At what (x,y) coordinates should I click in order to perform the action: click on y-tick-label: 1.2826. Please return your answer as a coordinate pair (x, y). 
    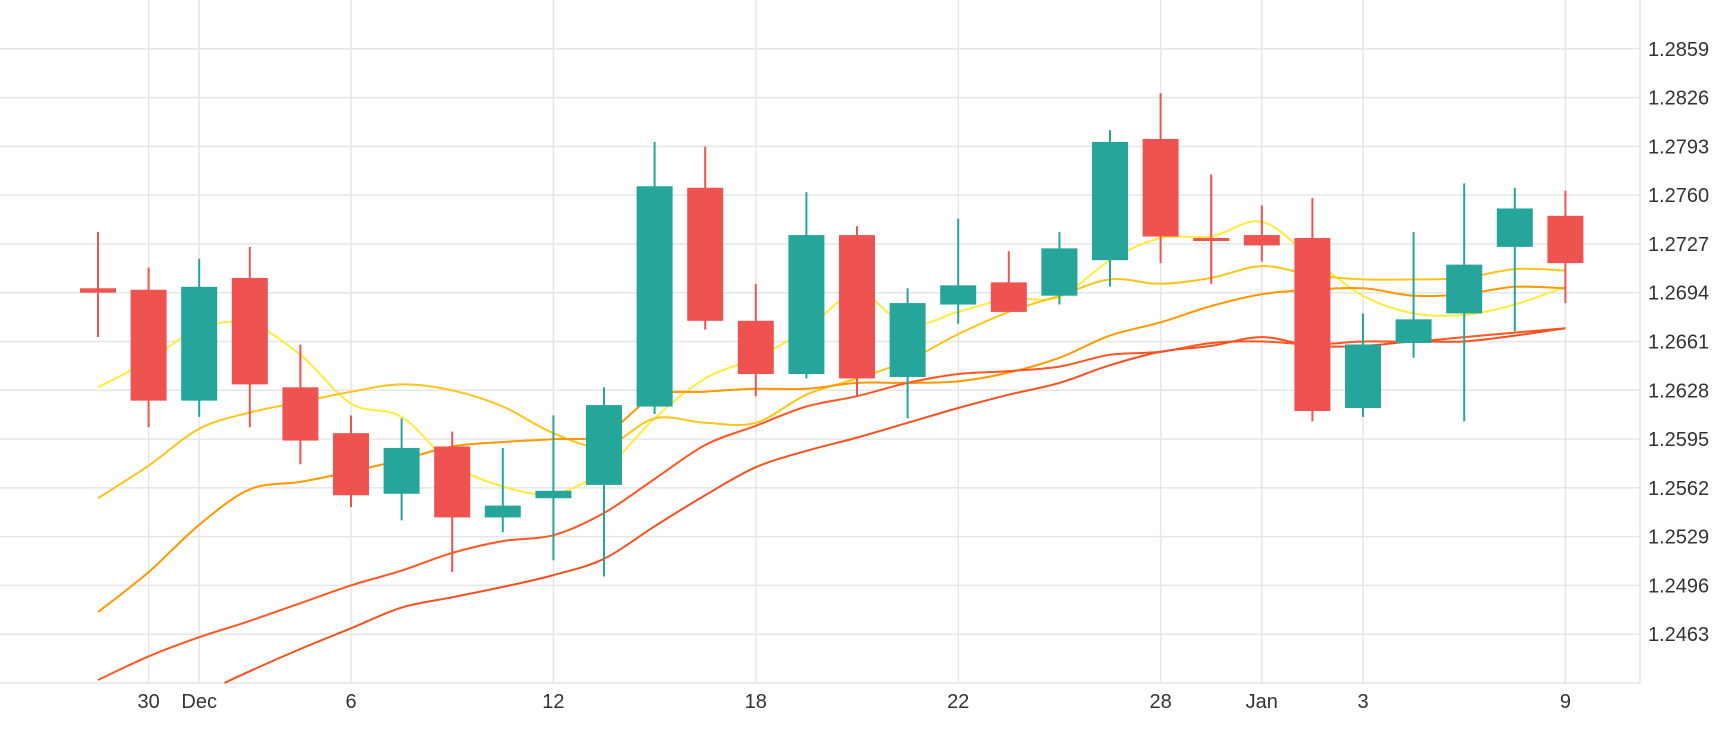
    Looking at the image, I should click on (1678, 99).